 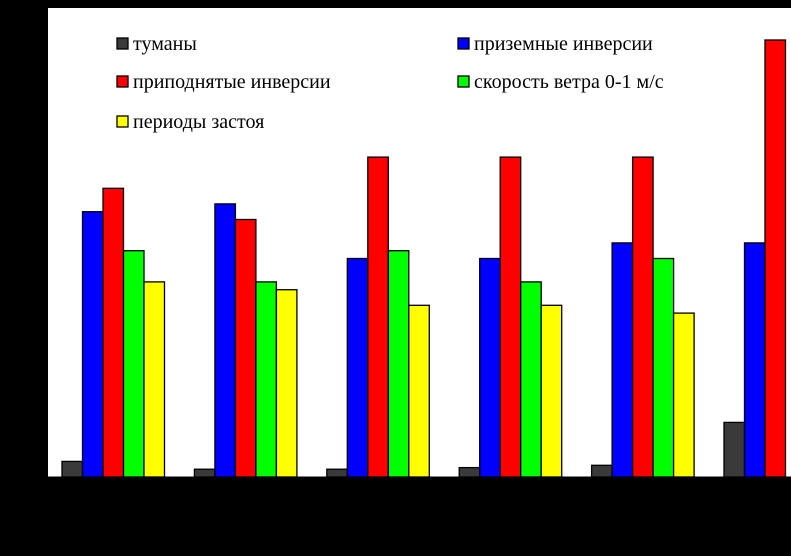 What do you see at coordinates (165, 44) in the screenshot?
I see `legend-label-1: туманы` at bounding box center [165, 44].